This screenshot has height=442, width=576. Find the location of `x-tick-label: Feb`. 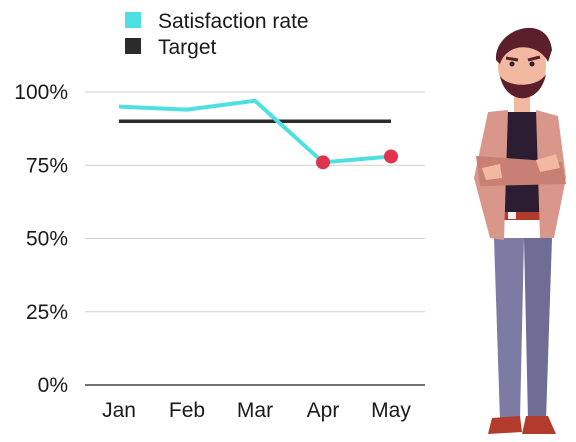

x-tick-label: Feb is located at coordinates (187, 410).